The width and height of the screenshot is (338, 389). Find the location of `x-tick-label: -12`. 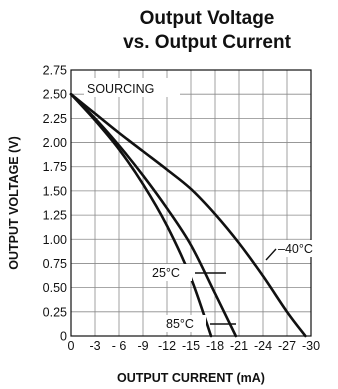

x-tick-label: -12 is located at coordinates (167, 346).